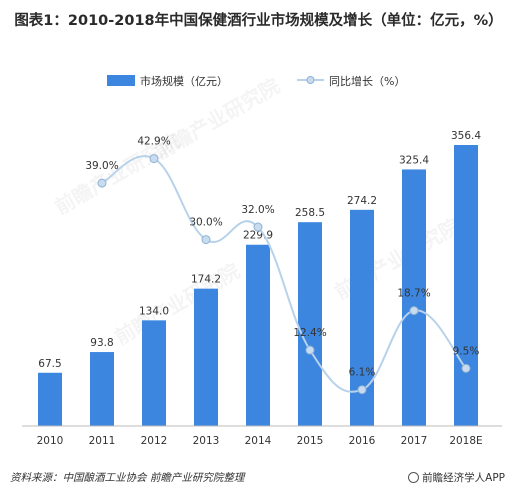 Image resolution: width=517 pixels, height=494 pixels. What do you see at coordinates (466, 136) in the screenshot?
I see `bar-label-2018E: 356.4` at bounding box center [466, 136].